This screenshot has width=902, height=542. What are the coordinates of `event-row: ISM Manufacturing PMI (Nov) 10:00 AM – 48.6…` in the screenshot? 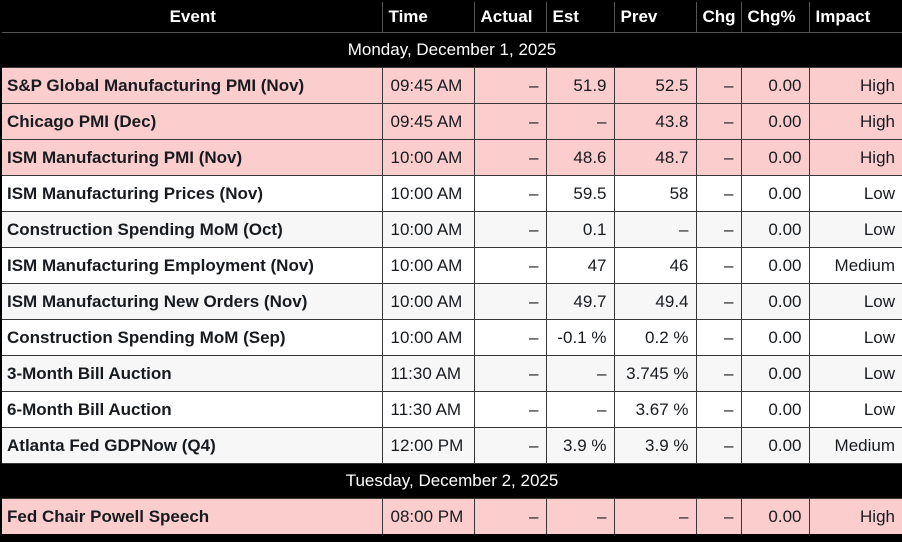 It's located at (451, 157).